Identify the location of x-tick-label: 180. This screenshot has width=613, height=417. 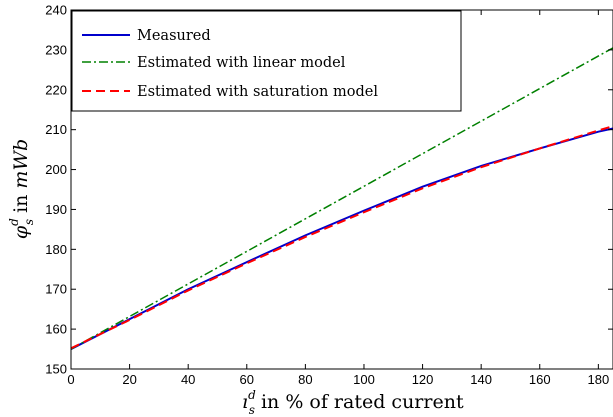
(598, 379).